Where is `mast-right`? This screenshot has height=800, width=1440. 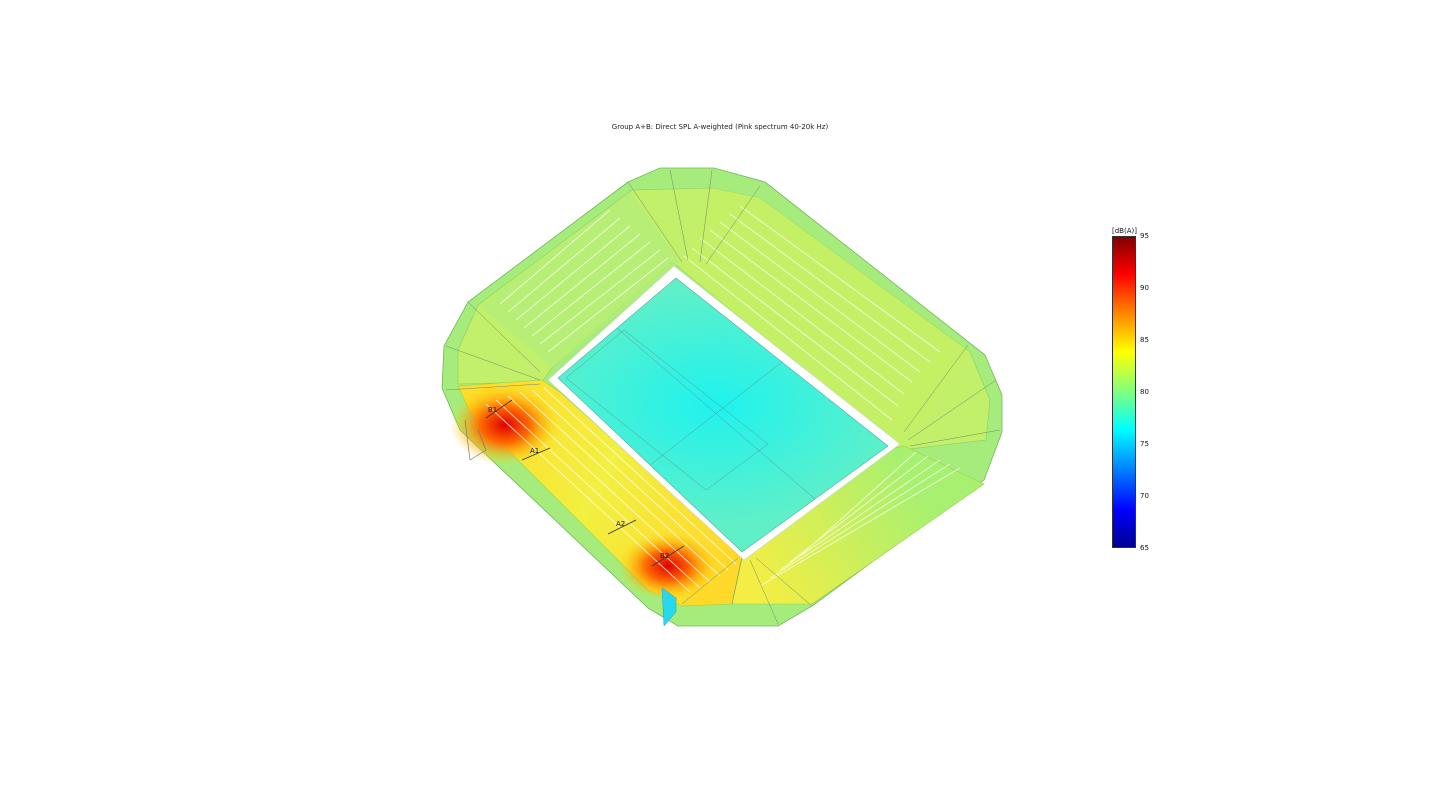
mast-right is located at coordinates (669, 607).